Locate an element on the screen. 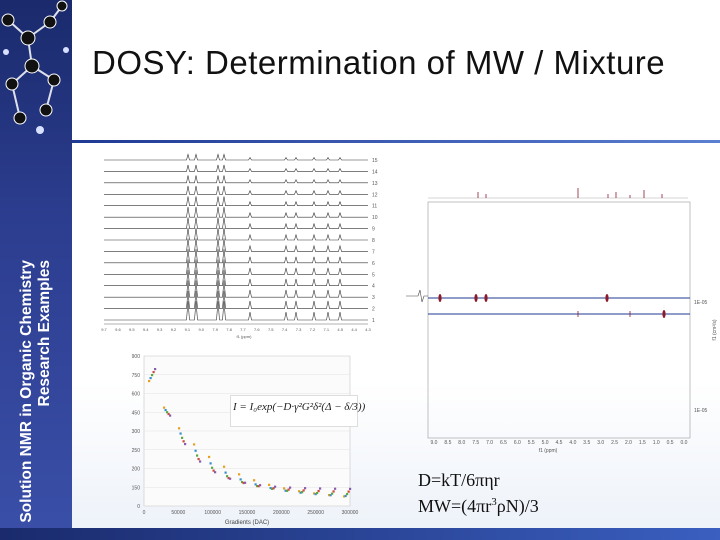 This screenshot has height=540, width=720. side-band is located at coordinates (36, 270).